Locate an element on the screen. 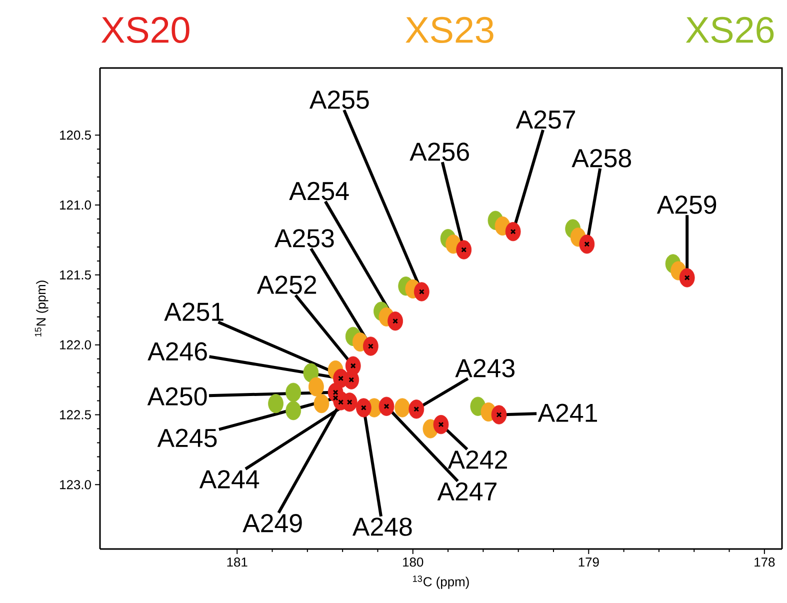 The width and height of the screenshot is (787, 603). x-tick-label: 178 is located at coordinates (764, 562).